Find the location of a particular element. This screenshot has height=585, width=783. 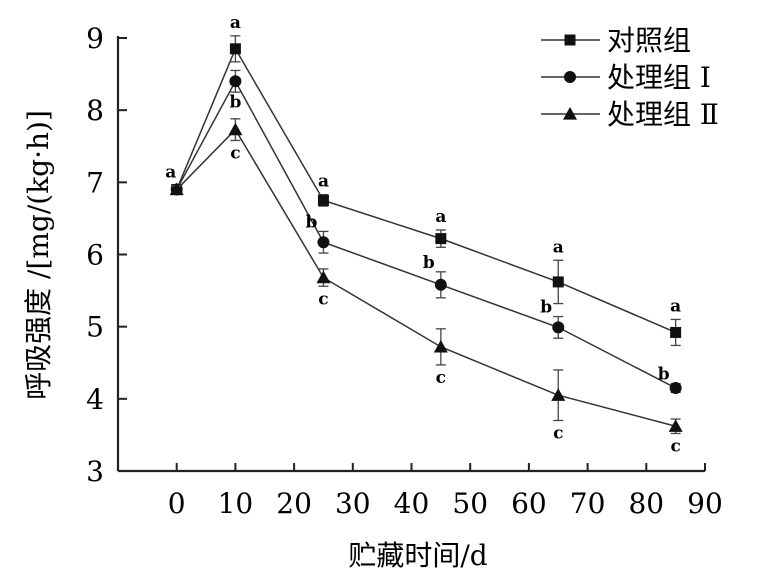

x-tick-label-90: 90 is located at coordinates (705, 503).